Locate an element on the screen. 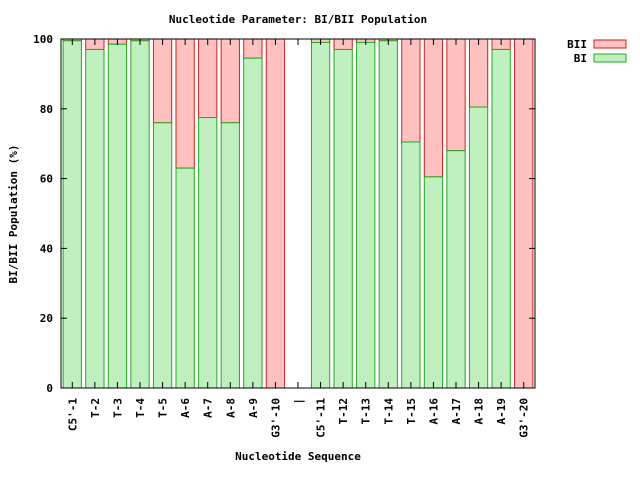 Image resolution: width=640 pixels, height=480 pixels. x-tick-label-13: T-13 is located at coordinates (366, 411).